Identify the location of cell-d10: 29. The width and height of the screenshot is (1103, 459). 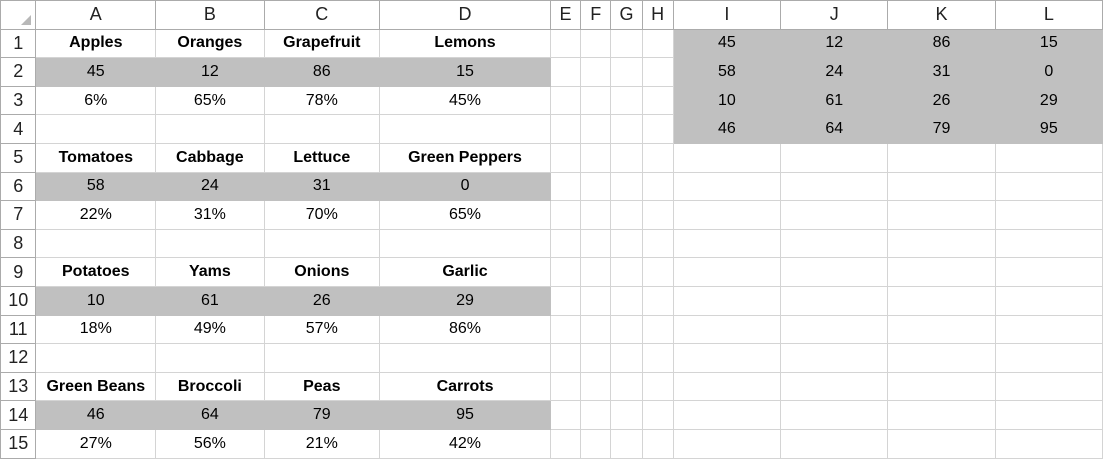
(465, 300).